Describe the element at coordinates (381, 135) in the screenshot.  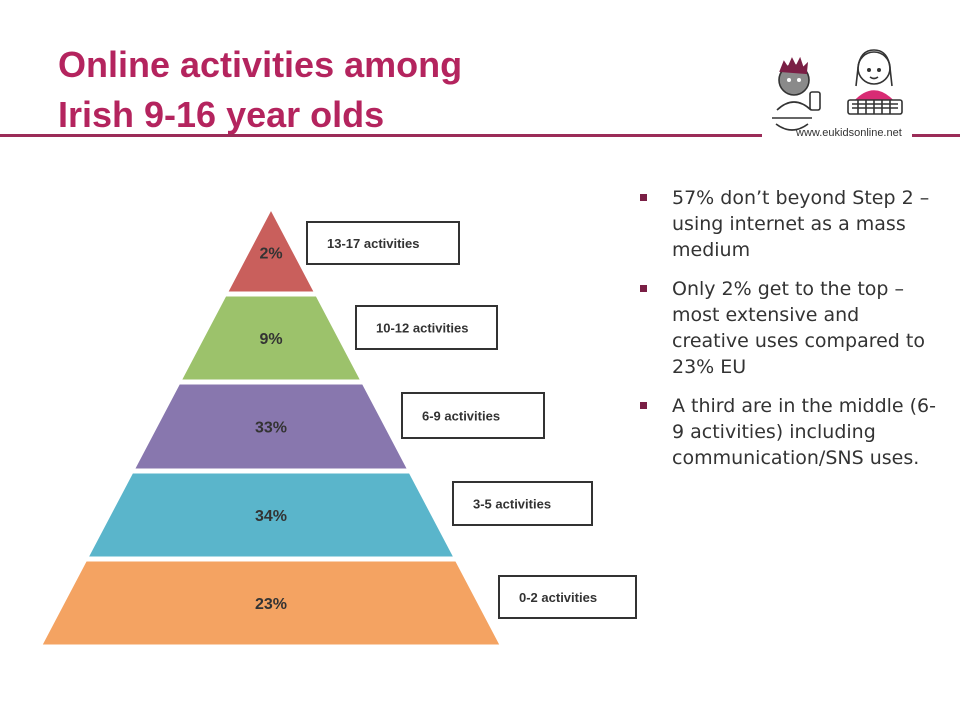
I see `header-rule-left` at that location.